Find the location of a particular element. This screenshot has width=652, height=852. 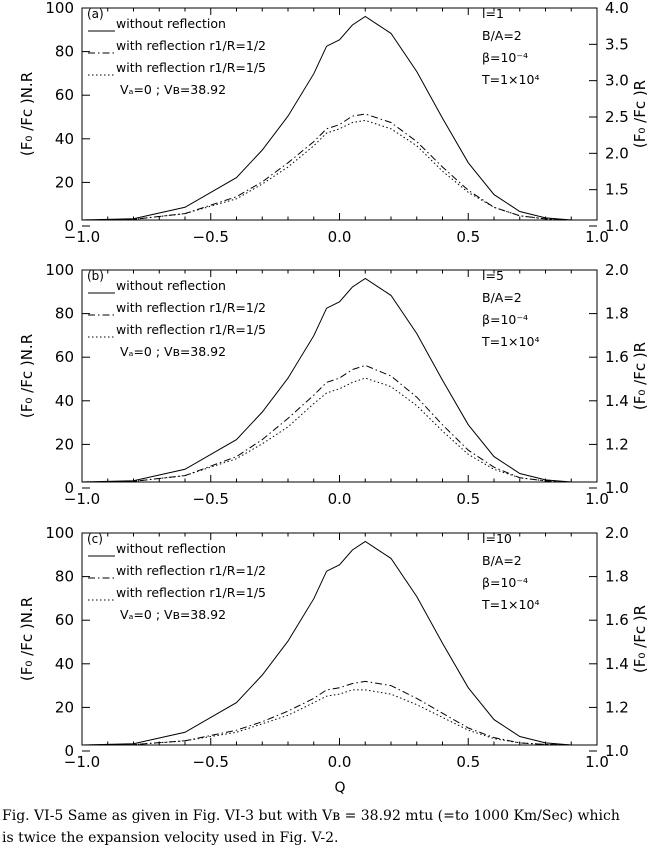

l-annotation: l=5 is located at coordinates (493, 275).